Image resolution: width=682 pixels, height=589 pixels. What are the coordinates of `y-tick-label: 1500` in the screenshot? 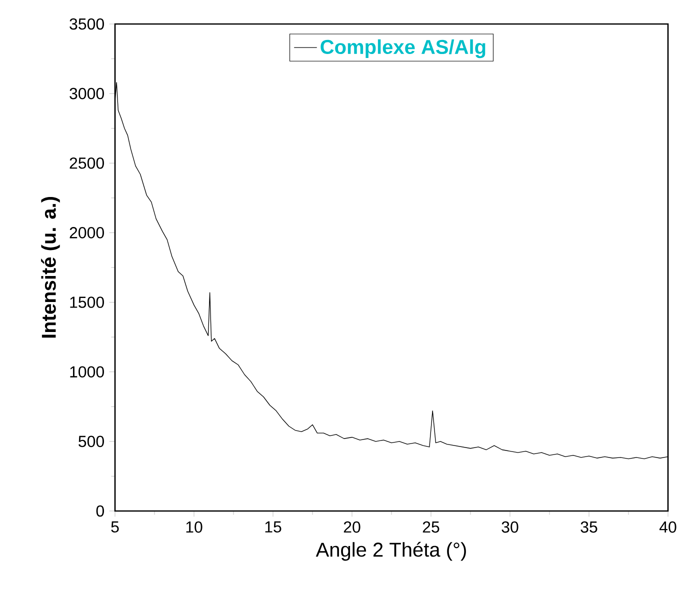 It's located at (87, 302).